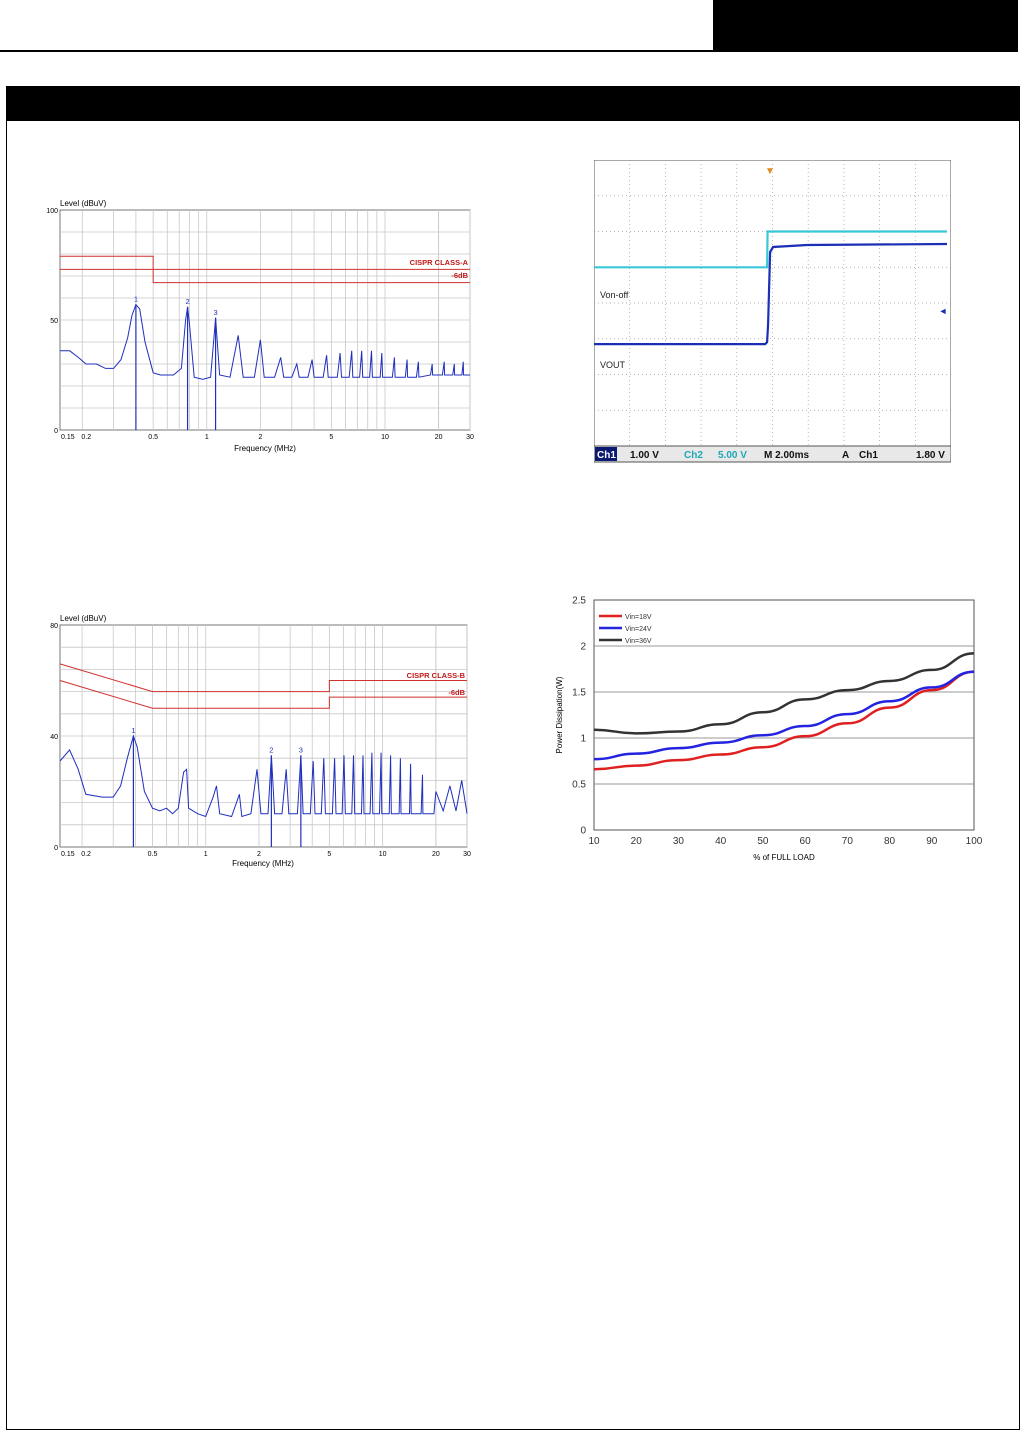 The width and height of the screenshot is (1028, 1433). What do you see at coordinates (770, 249) in the screenshot?
I see `scope-trace-von-off` at bounding box center [770, 249].